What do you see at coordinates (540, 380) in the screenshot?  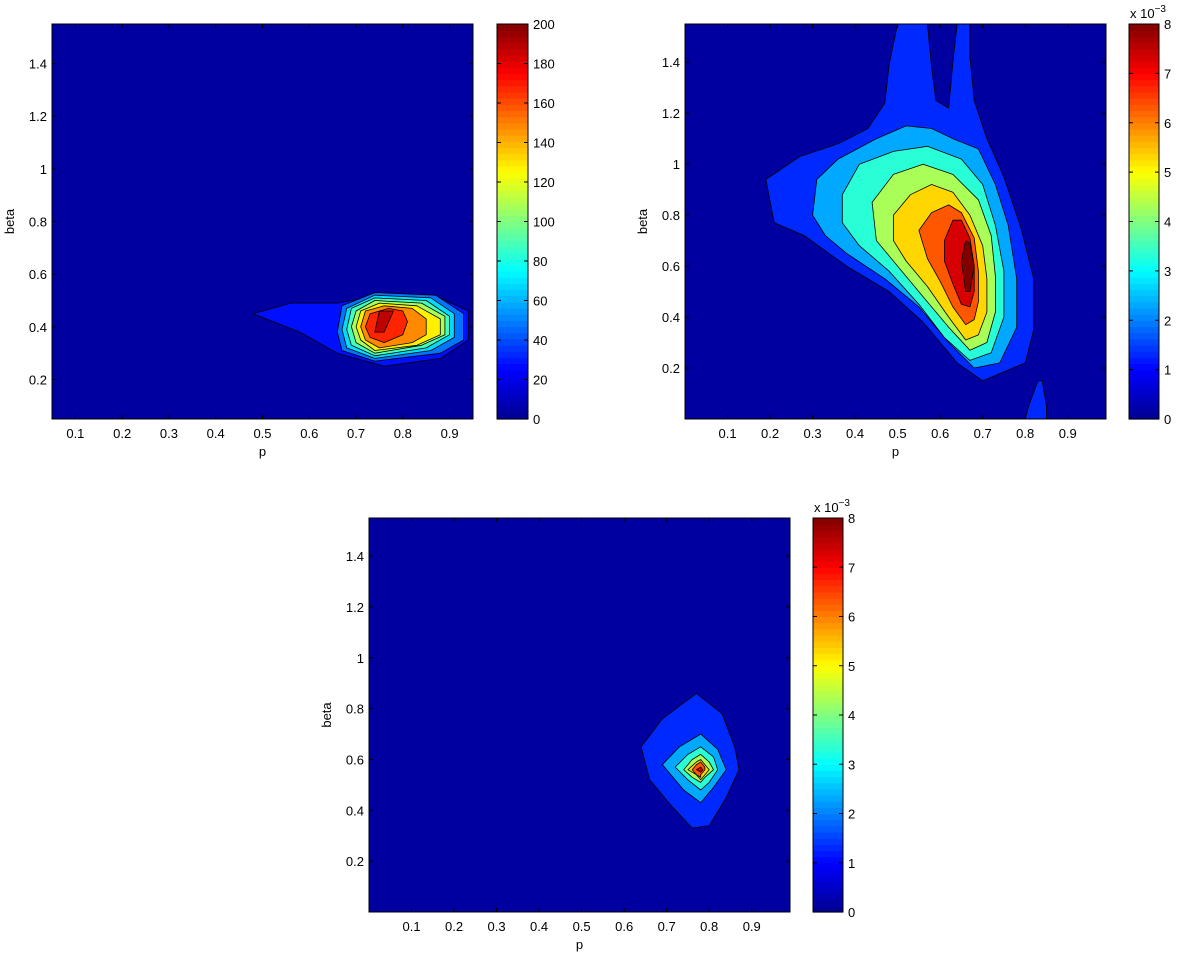 I see `colorbar-tick-label: 20` at bounding box center [540, 380].